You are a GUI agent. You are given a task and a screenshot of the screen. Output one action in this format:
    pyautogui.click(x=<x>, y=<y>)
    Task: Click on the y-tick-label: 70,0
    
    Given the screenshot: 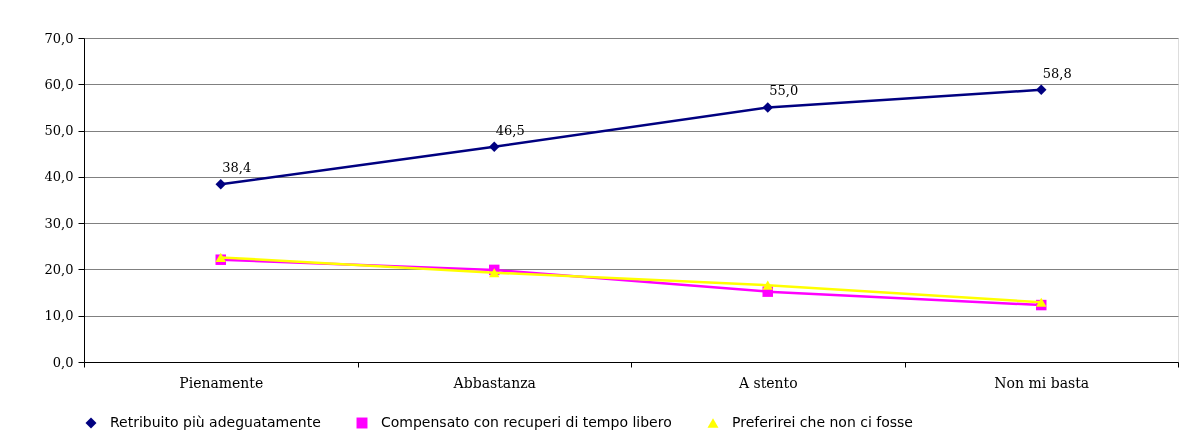 What is the action you would take?
    pyautogui.click(x=59, y=38)
    